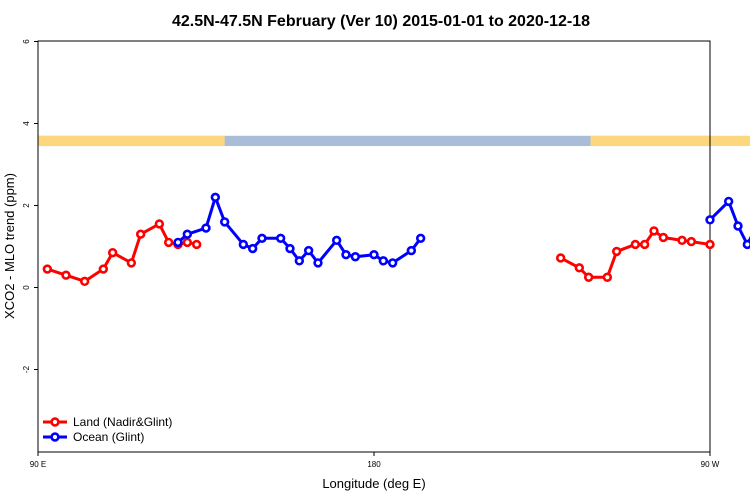 The width and height of the screenshot is (750, 500). I want to click on series-line, so click(299, 230).